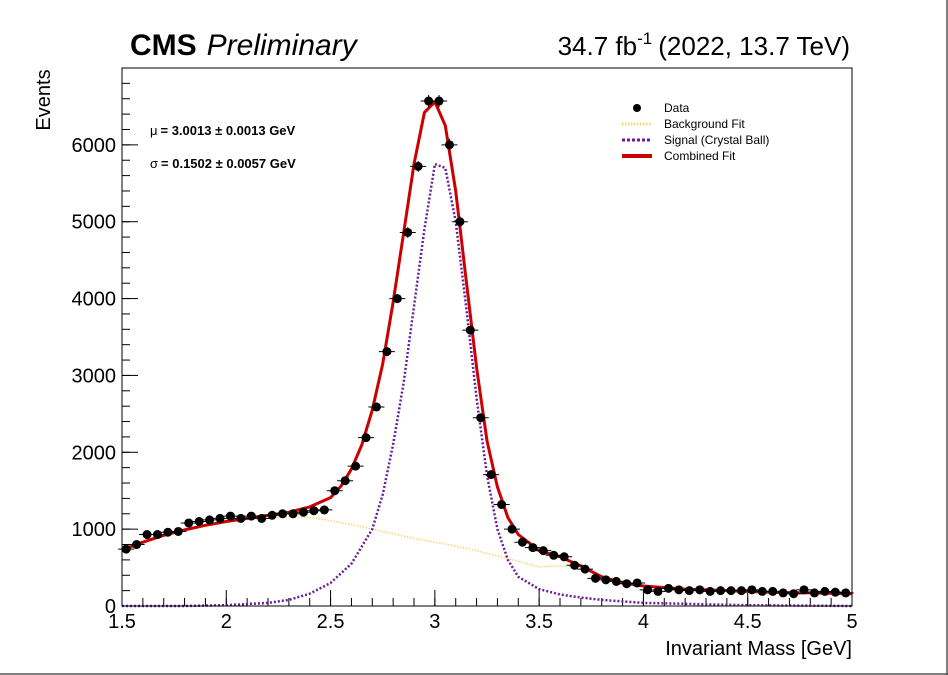  I want to click on y-tick-label: 2000, so click(94, 453).